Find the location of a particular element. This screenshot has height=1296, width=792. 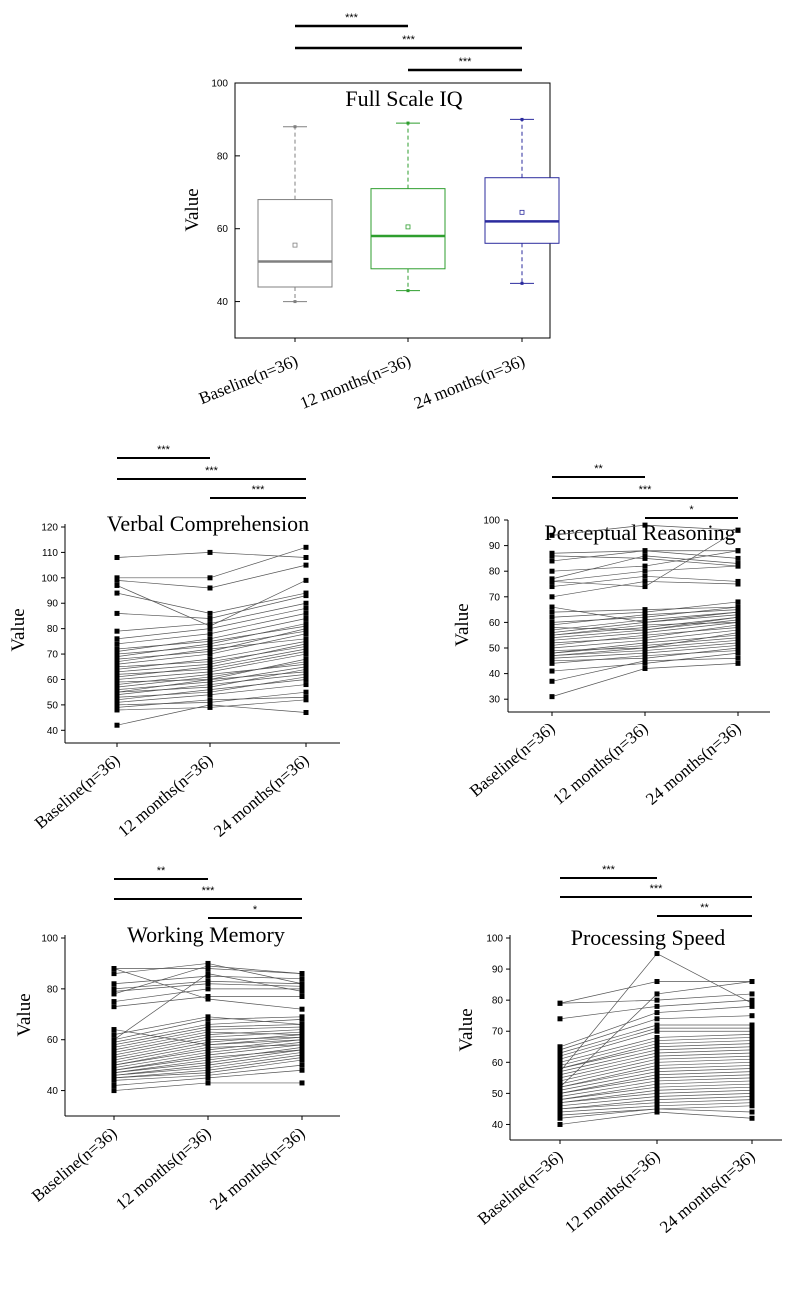

y-axis-ticks: 40 60 80 100 is located at coordinates (53, 1015).